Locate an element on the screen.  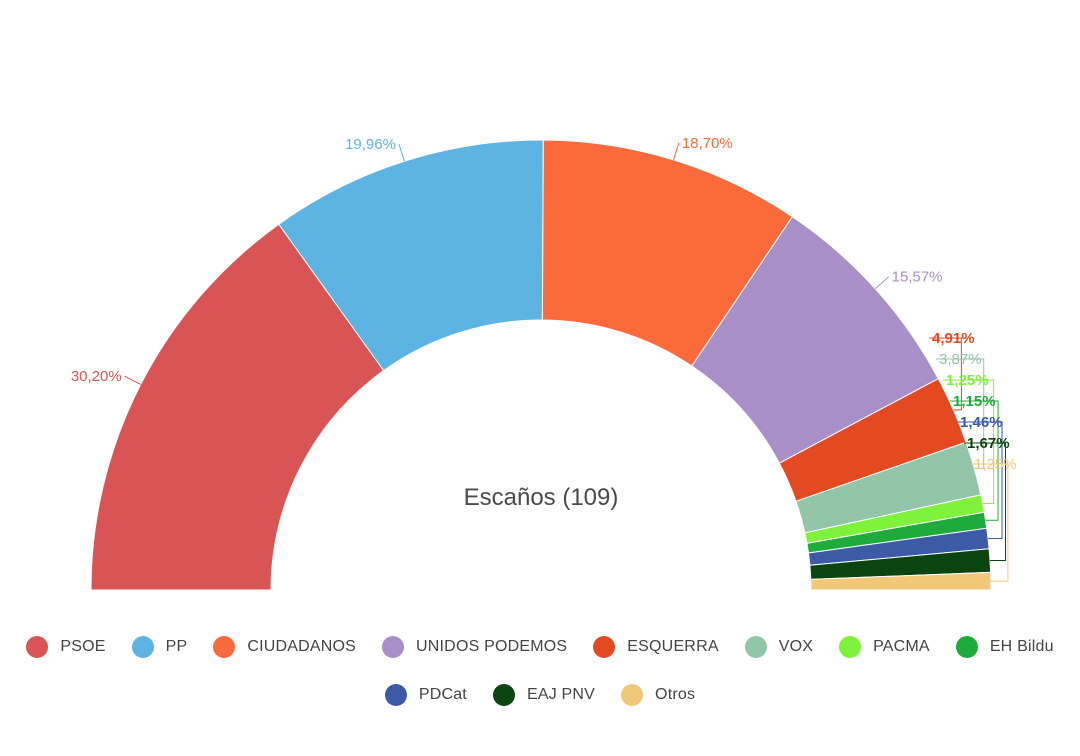
slice-otros is located at coordinates (901, 581).